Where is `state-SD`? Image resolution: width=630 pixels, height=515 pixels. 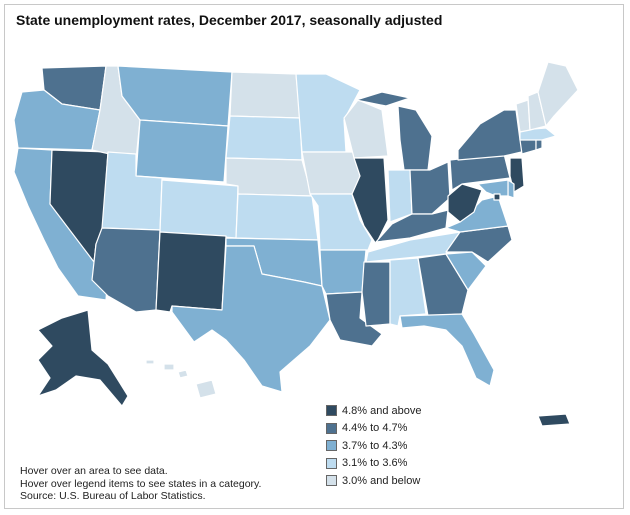
state-SD is located at coordinates (264, 138).